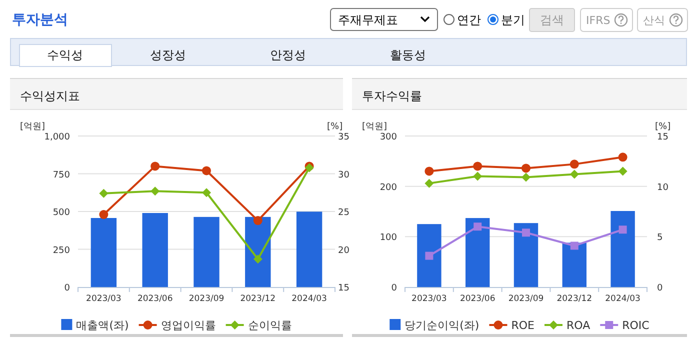 The width and height of the screenshot is (697, 342). Describe the element at coordinates (61, 175) in the screenshot. I see `y-tick-label: 750` at that location.